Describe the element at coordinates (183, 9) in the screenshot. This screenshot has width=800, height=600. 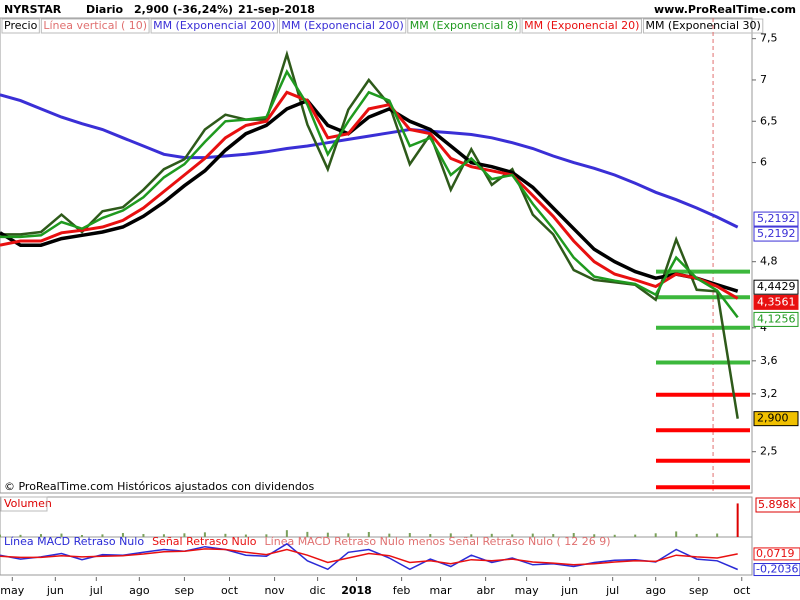
I see `last-price: 2,900 (-36,24%)` at that location.